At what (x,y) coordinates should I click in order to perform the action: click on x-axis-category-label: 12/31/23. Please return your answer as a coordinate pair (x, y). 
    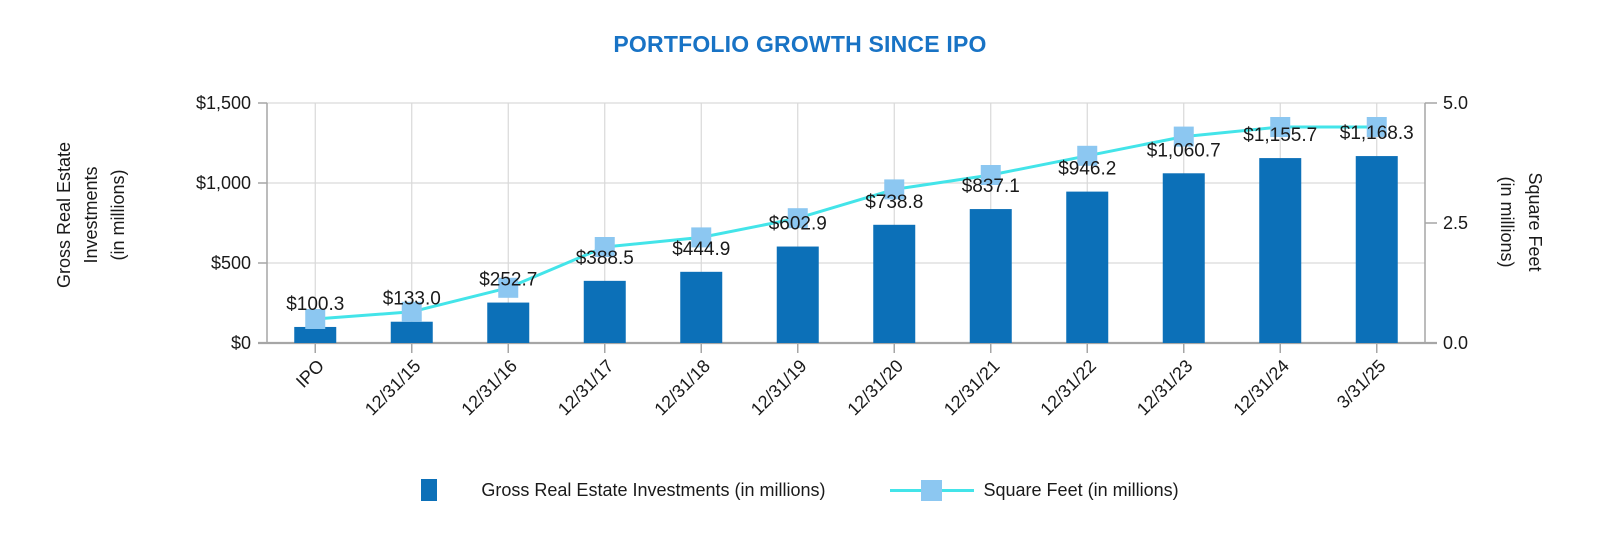
    Looking at the image, I should click on (1165, 388).